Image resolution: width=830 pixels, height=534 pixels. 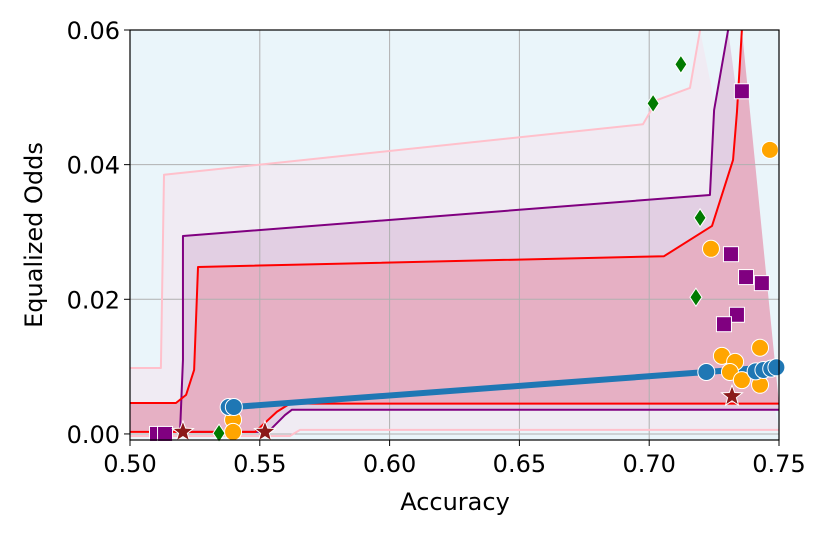 I want to click on x-tick-label: 0.75, so click(x=778, y=464).